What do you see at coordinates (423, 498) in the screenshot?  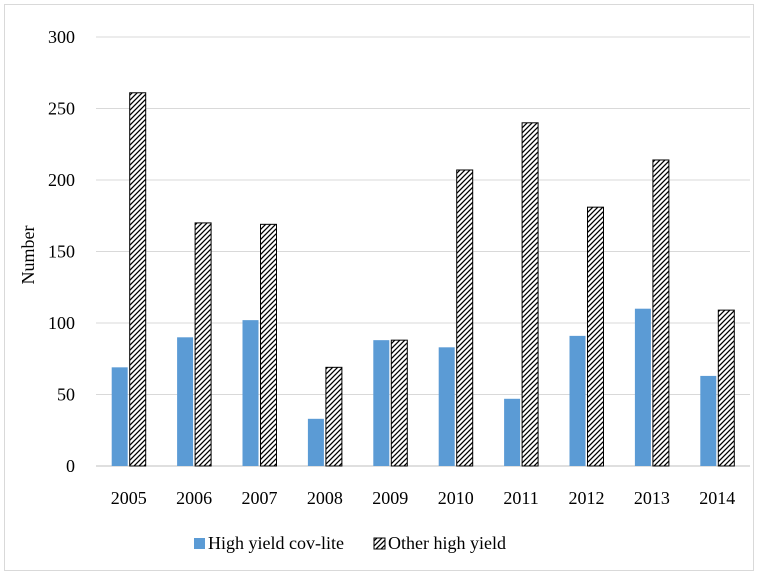 I see `x-axis-ticks: 2005 2006 2007 2008 2009 2010 2011 2012 2013 2014` at bounding box center [423, 498].